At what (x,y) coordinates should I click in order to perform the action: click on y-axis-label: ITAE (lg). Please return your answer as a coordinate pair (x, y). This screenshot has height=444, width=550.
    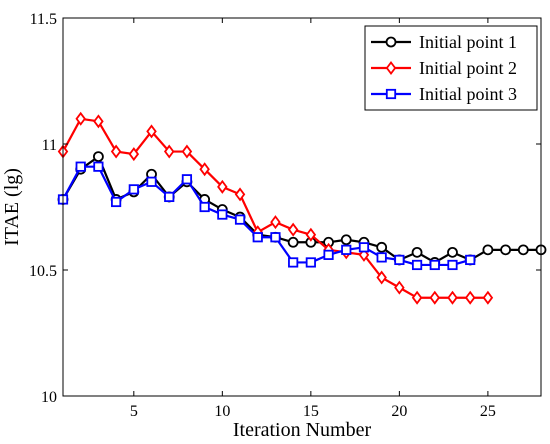
    Looking at the image, I should click on (12, 207).